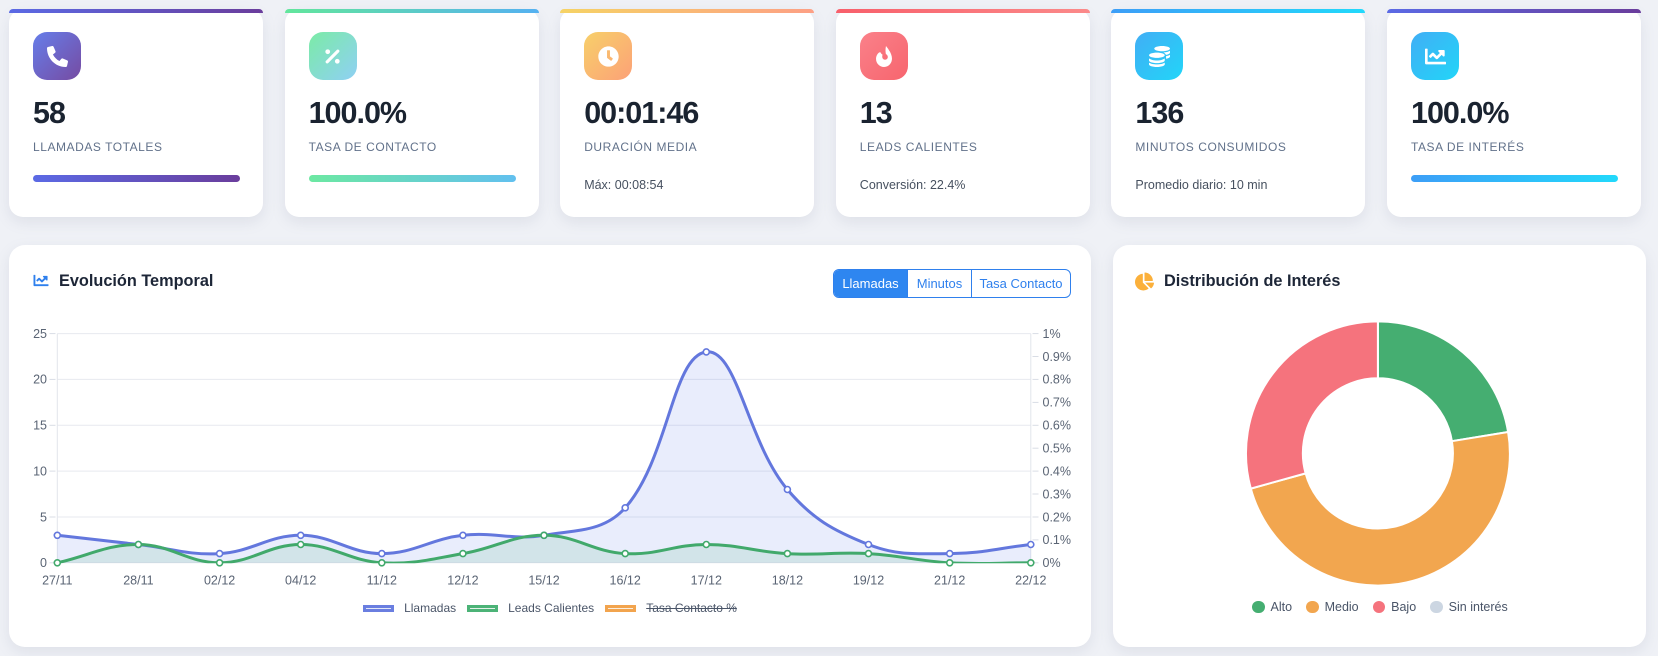  Describe the element at coordinates (40, 471) in the screenshot. I see `svg-text: 10` at that location.